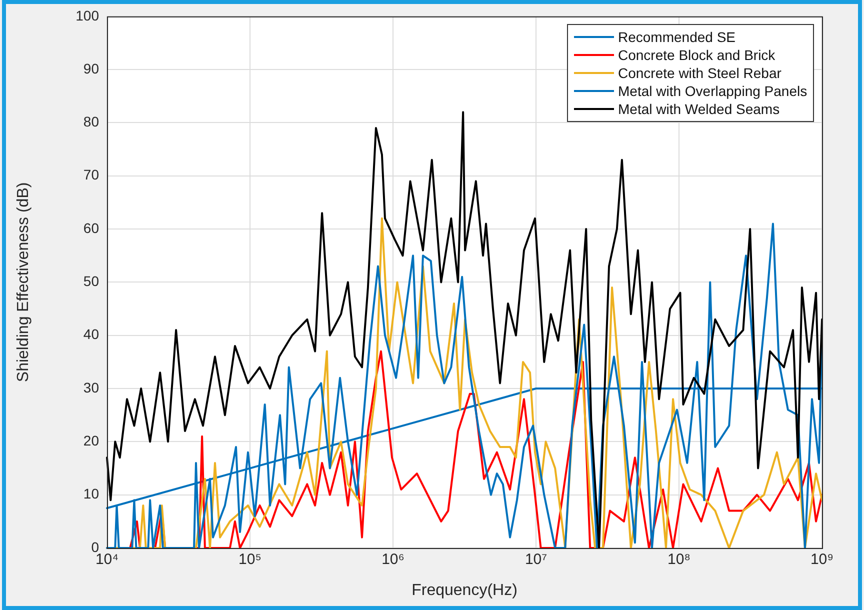 The image size is (864, 610). I want to click on y-tick-label: 90, so click(91, 68).